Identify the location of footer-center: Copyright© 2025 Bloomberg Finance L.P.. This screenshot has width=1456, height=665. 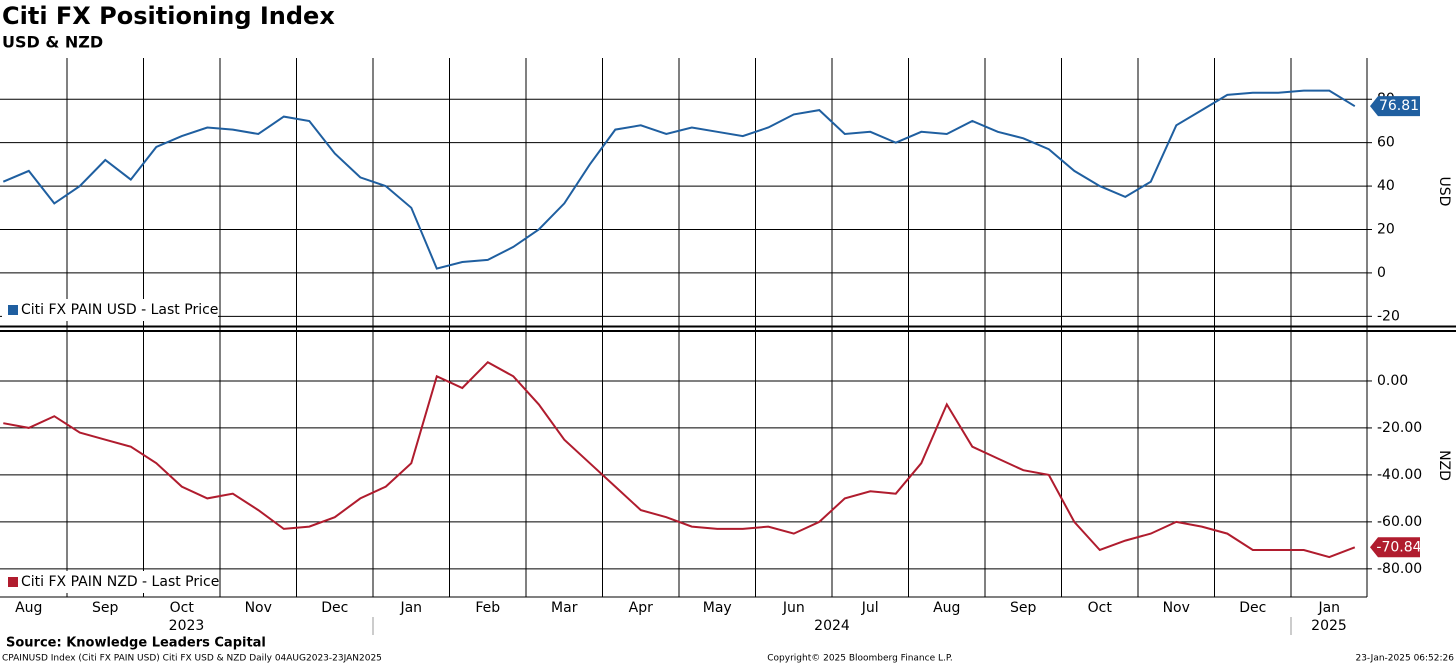
(859, 659).